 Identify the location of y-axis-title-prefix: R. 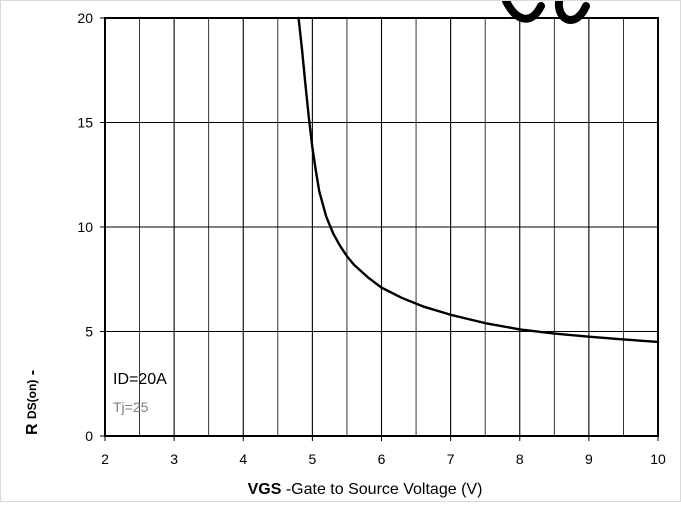
(32, 429).